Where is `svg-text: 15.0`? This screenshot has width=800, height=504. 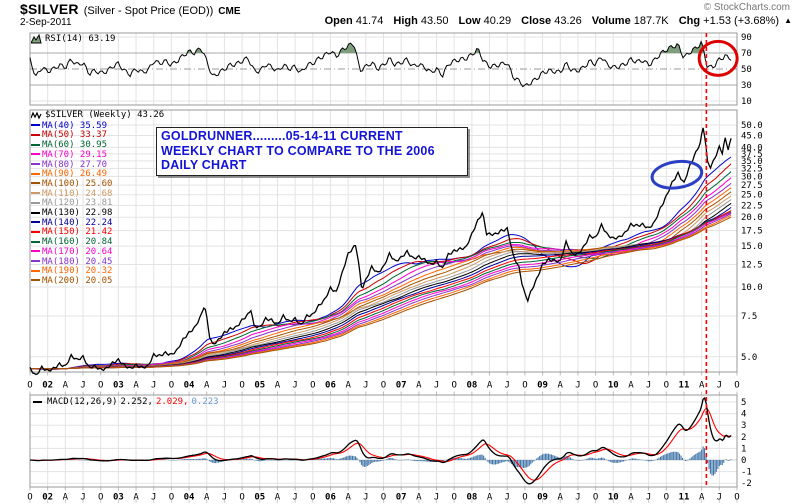
svg-text: 15.0 is located at coordinates (752, 247).